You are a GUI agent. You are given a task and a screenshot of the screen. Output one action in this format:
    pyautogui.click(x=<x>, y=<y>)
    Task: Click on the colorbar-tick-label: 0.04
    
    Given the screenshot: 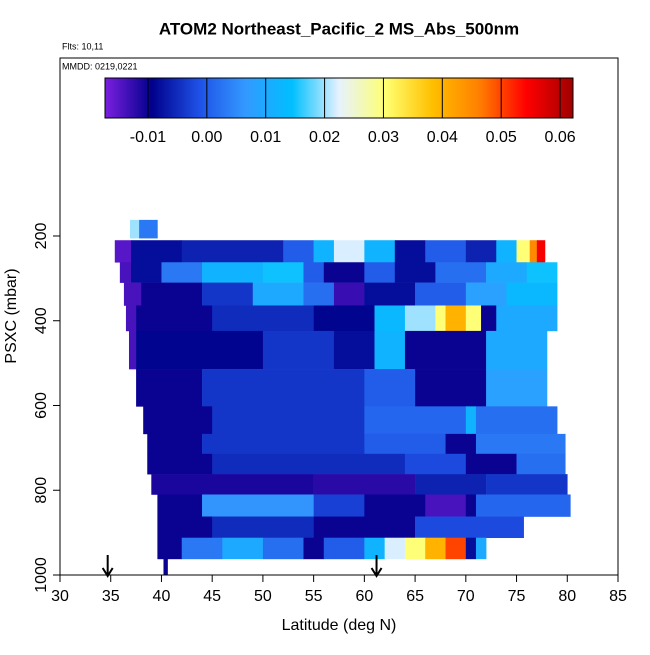 What is the action you would take?
    pyautogui.click(x=442, y=137)
    